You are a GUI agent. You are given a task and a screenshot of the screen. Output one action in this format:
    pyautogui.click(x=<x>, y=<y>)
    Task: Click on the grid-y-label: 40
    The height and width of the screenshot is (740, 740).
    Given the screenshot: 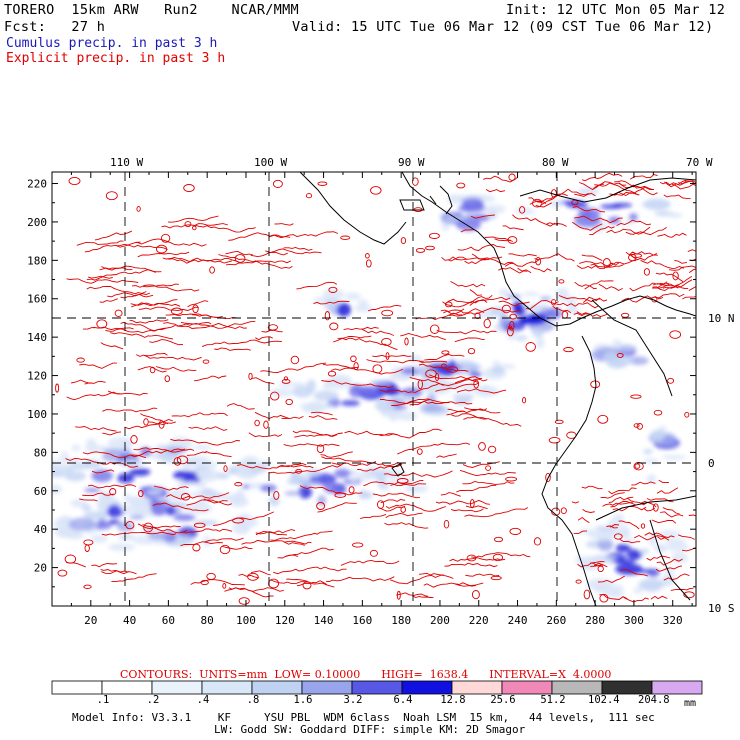 What is the action you would take?
    pyautogui.click(x=40, y=529)
    